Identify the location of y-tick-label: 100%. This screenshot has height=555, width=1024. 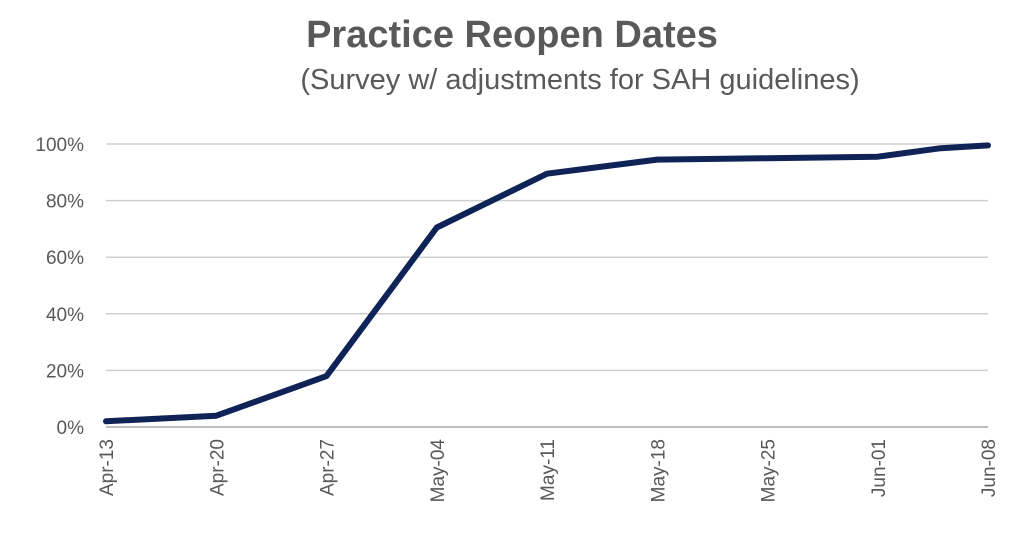
(59, 145).